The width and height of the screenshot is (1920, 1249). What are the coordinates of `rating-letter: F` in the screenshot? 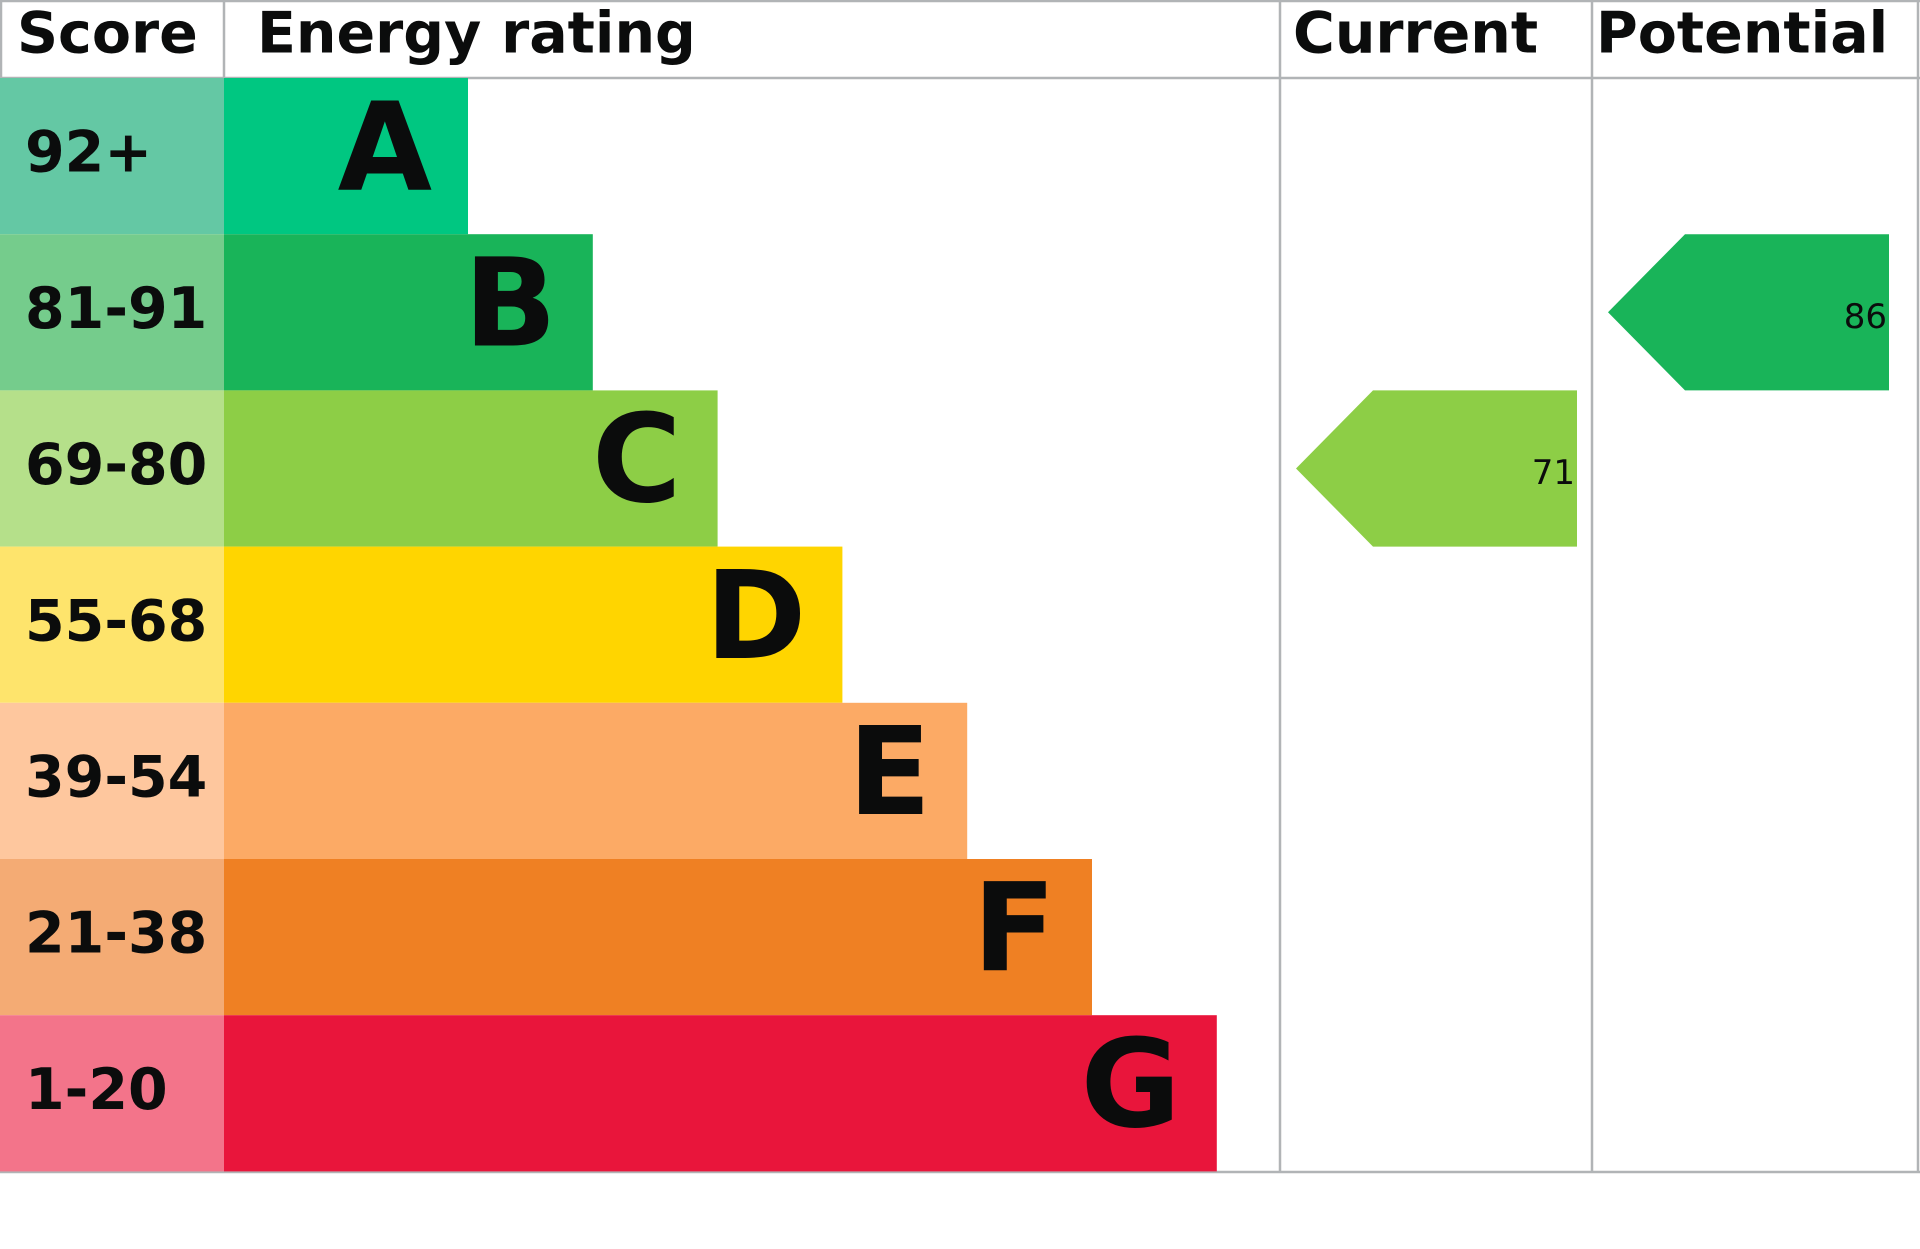 It's located at (1014, 928).